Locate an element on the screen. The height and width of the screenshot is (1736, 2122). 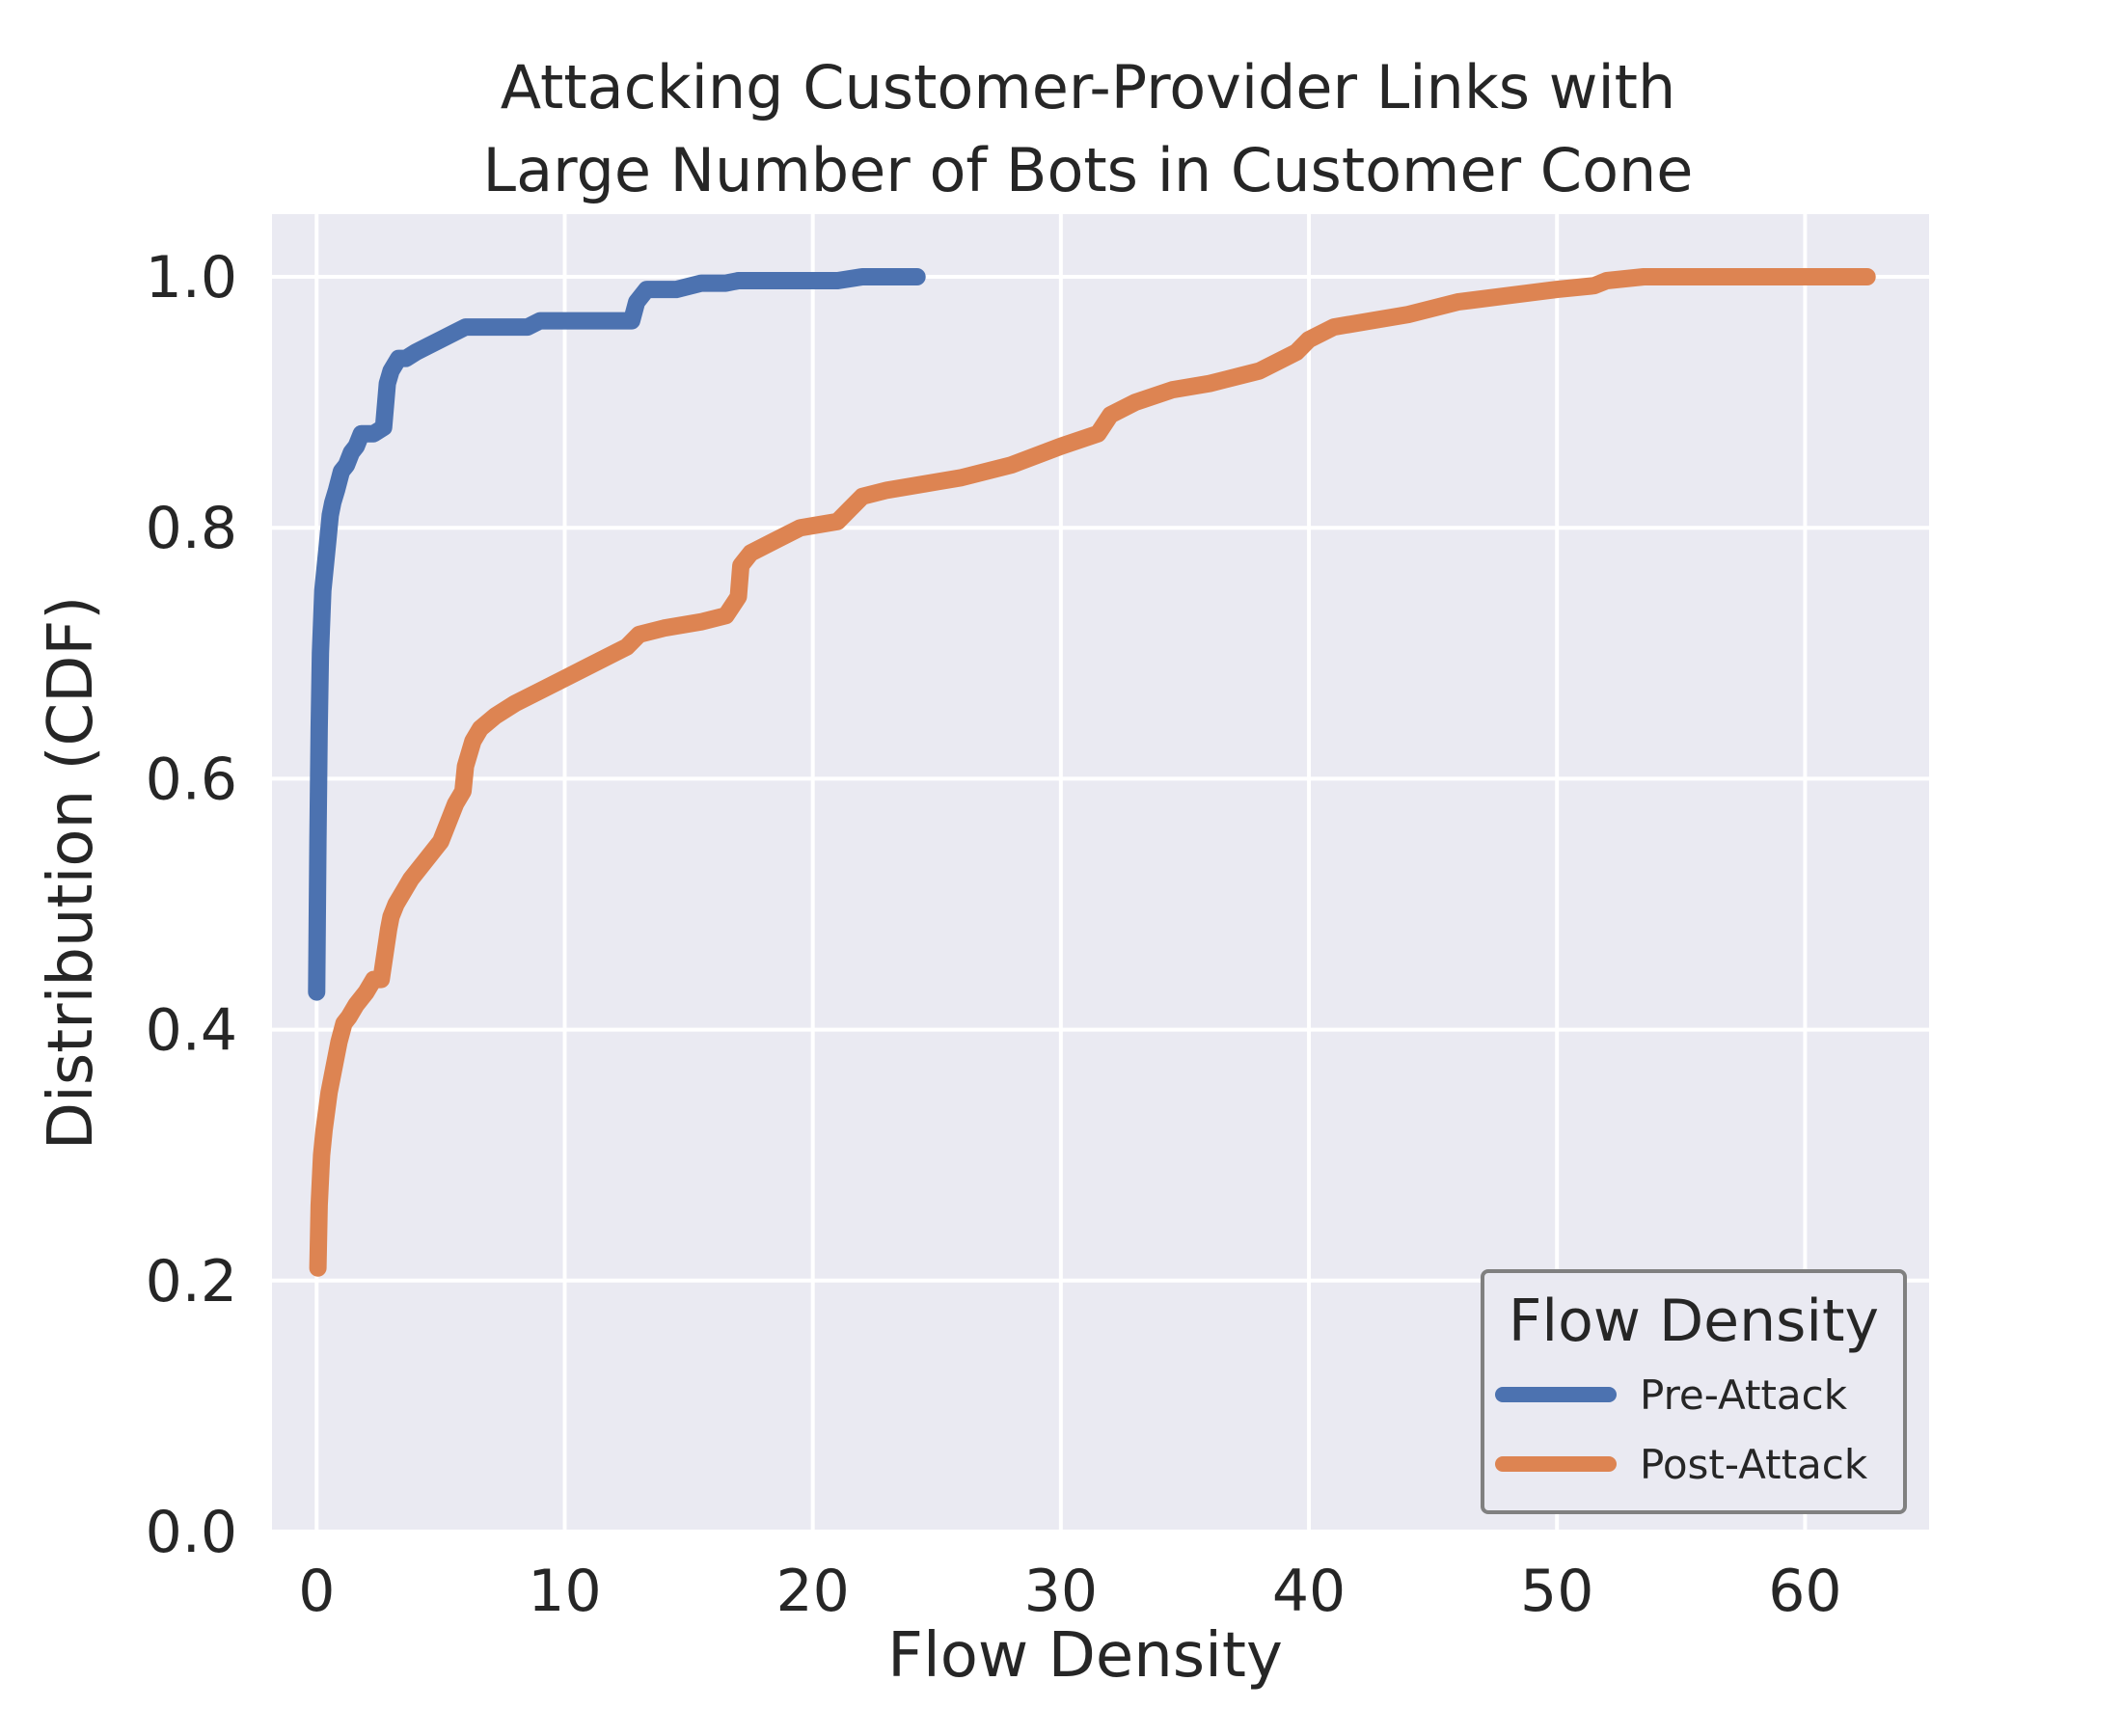
x-tick-label-30: 30 is located at coordinates (1061, 1591).